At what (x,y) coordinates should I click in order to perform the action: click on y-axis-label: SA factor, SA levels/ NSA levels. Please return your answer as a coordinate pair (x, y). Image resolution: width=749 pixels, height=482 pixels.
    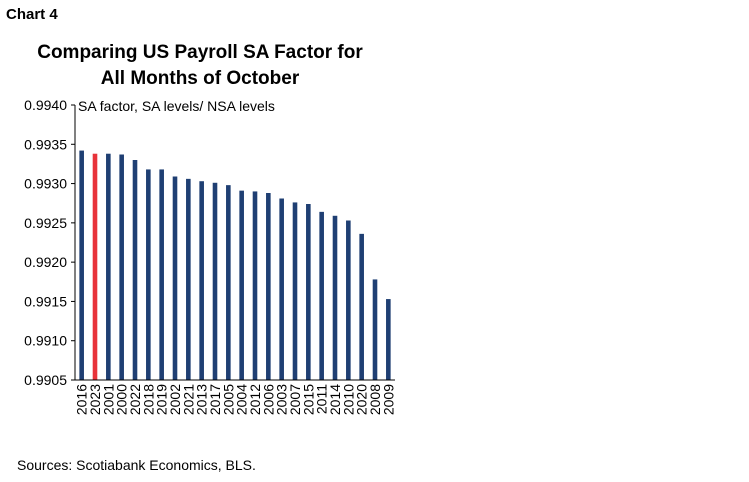
    Looking at the image, I should click on (176, 106).